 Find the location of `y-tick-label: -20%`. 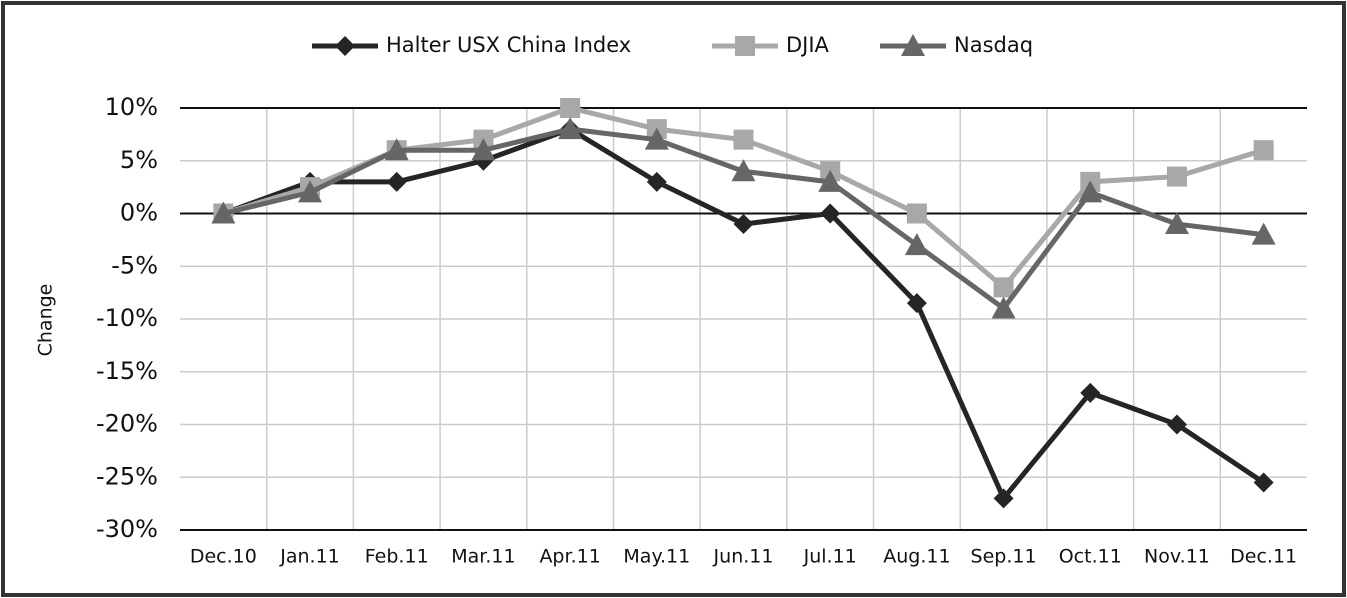

y-tick-label: -20% is located at coordinates (127, 424).